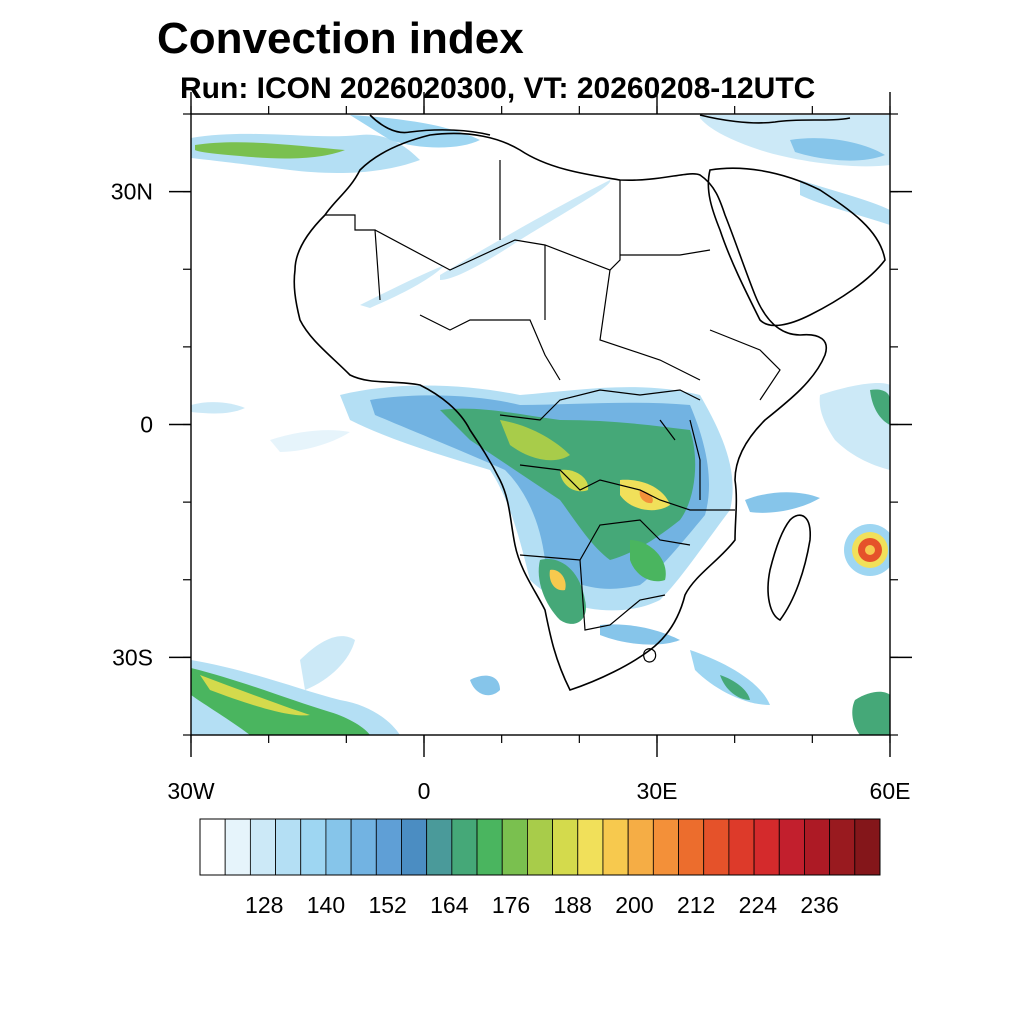 This screenshot has width=1024, height=1024. I want to click on field-streak-madagascar, so click(782, 502).